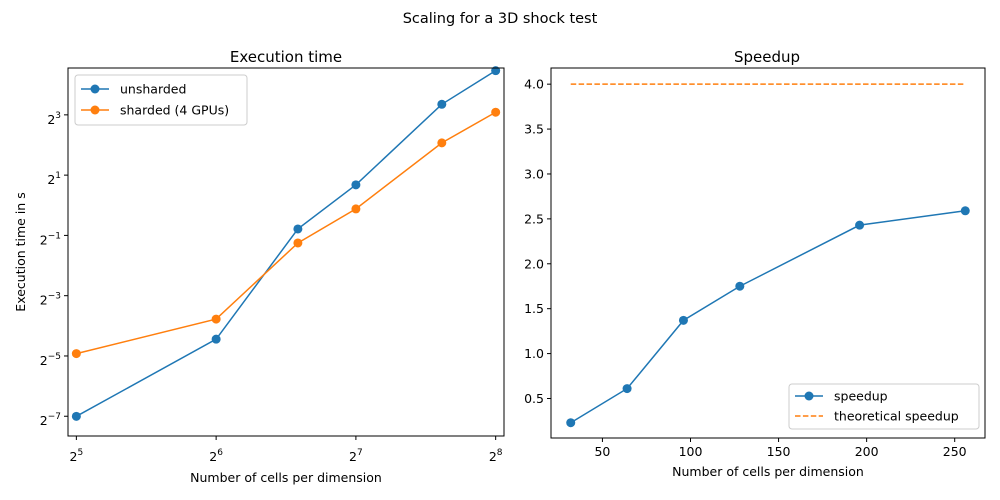 The image size is (1000, 500). What do you see at coordinates (50, 360) in the screenshot?
I see `y-tick-label: 2−5` at bounding box center [50, 360].